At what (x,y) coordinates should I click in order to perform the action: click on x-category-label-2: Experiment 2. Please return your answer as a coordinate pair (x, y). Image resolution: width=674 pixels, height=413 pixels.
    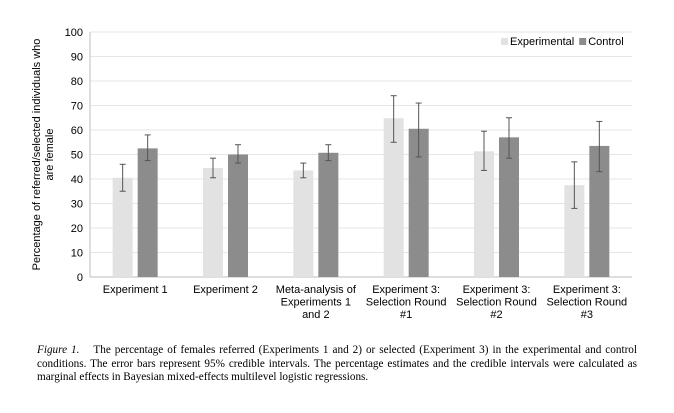
    Looking at the image, I should click on (225, 290).